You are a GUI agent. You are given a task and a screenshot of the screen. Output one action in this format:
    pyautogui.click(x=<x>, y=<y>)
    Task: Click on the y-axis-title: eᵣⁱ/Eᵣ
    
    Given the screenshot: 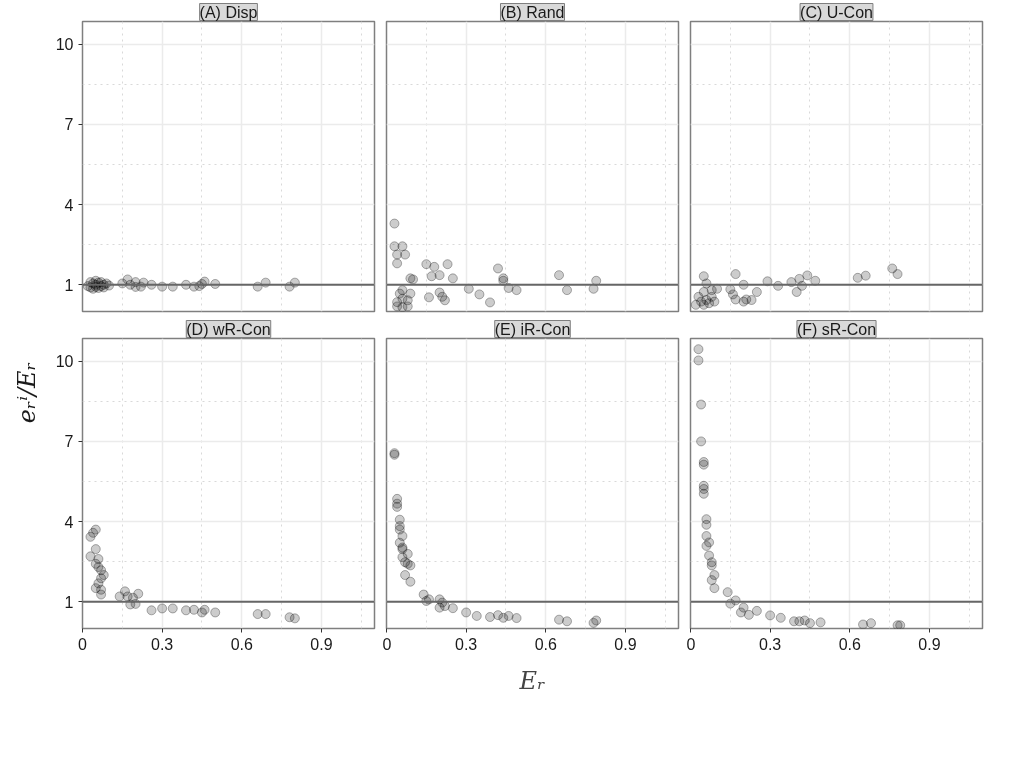 What is the action you would take?
    pyautogui.click(x=26, y=393)
    